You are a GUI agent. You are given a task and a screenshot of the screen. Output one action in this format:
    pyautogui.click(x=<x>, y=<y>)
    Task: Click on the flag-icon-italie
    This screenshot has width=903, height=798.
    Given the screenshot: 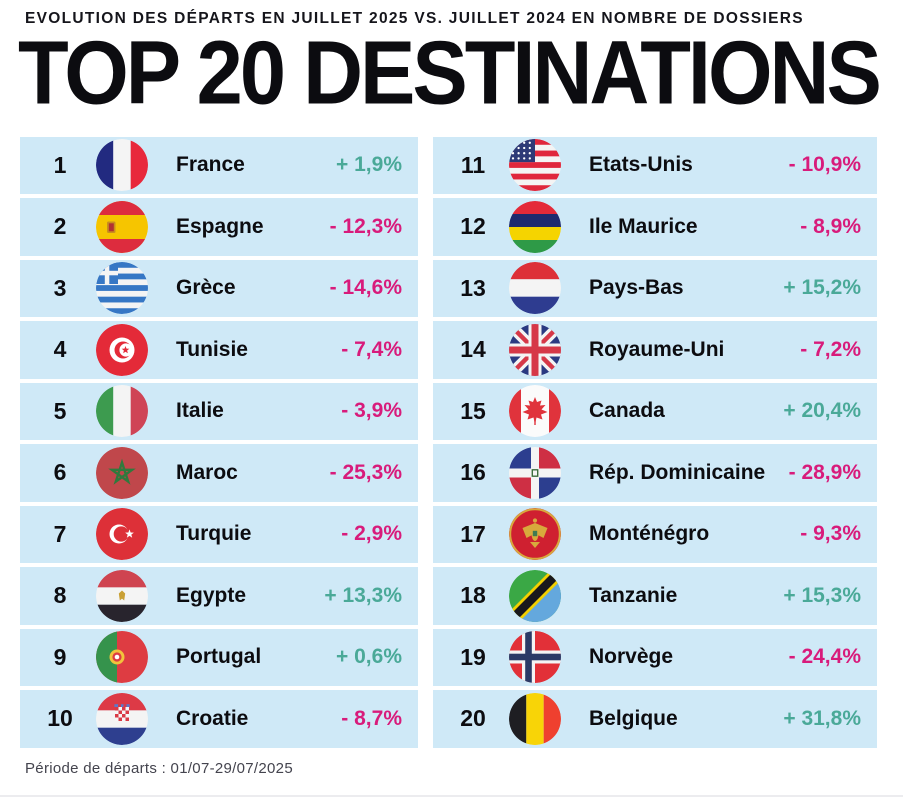 What is the action you would take?
    pyautogui.click(x=122, y=411)
    